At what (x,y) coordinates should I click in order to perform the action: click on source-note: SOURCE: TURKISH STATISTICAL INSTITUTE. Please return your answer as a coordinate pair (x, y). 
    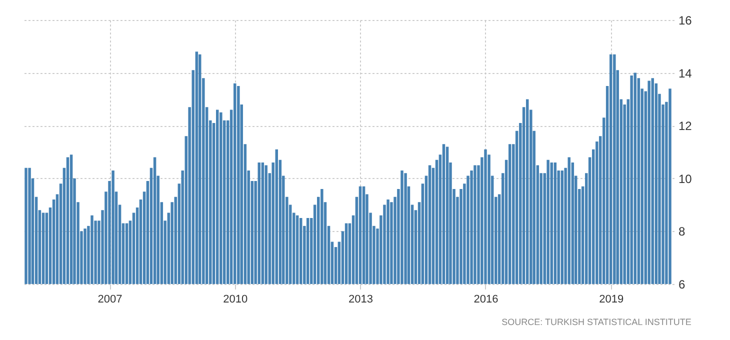
    Looking at the image, I should click on (597, 322).